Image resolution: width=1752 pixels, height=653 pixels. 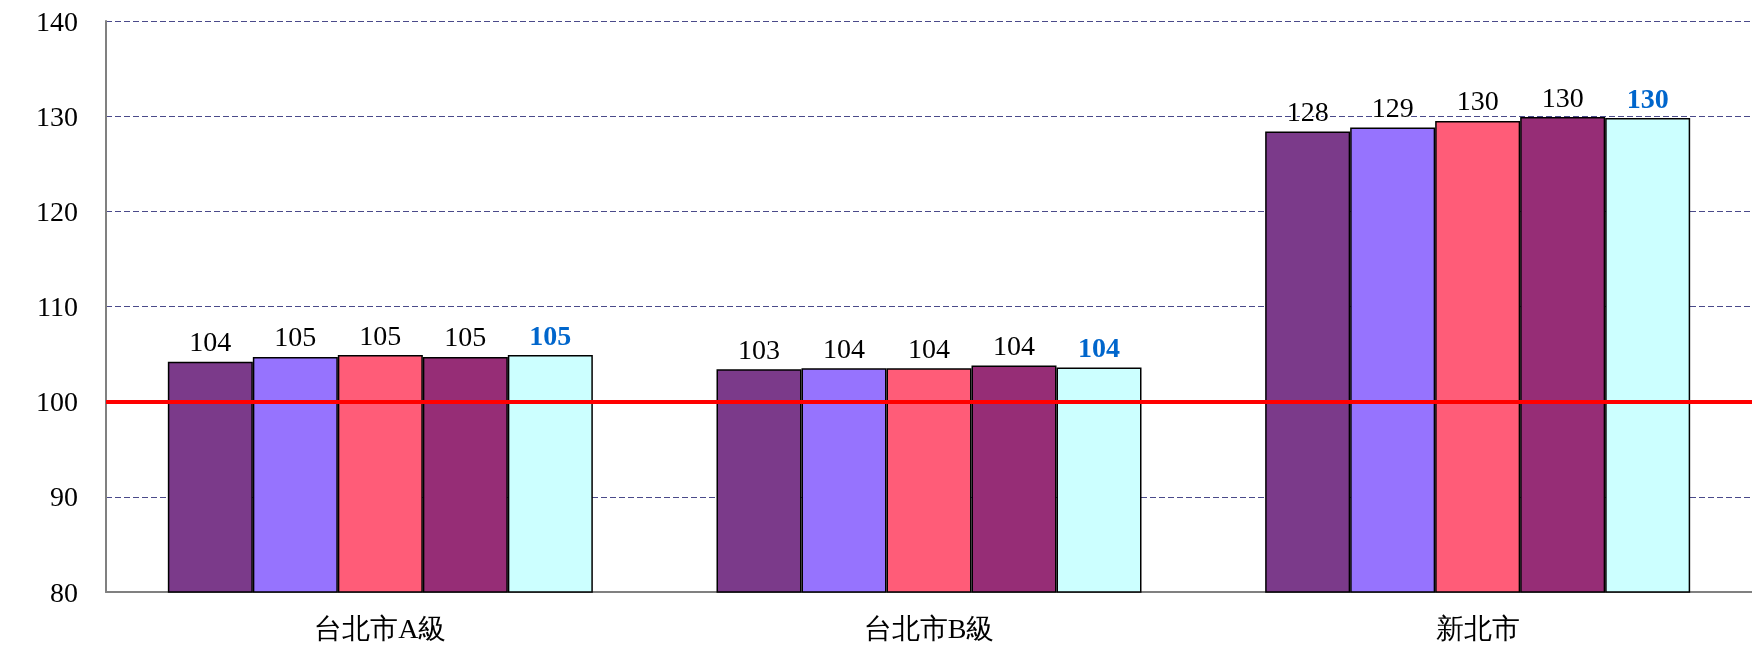 What do you see at coordinates (1392, 108) in the screenshot?
I see `data-label: 129` at bounding box center [1392, 108].